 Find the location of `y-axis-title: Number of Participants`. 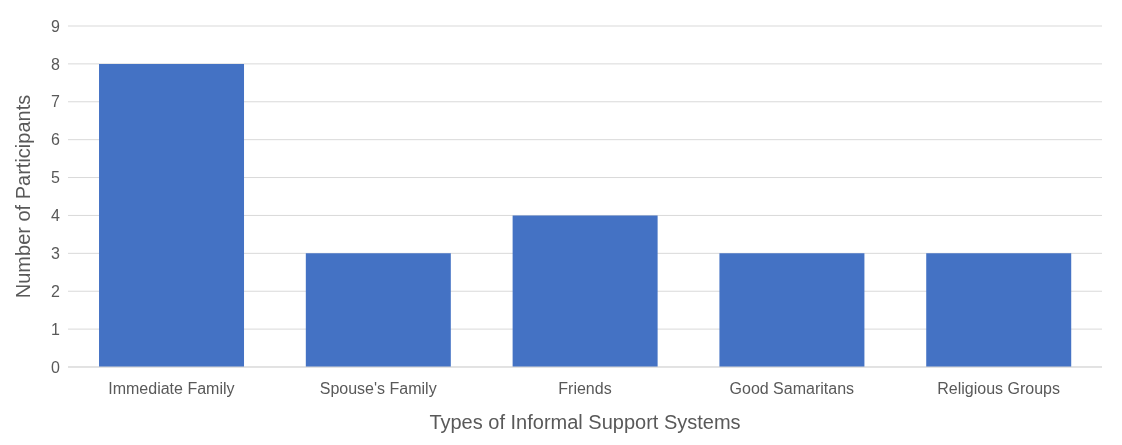

y-axis-title: Number of Participants is located at coordinates (23, 196).